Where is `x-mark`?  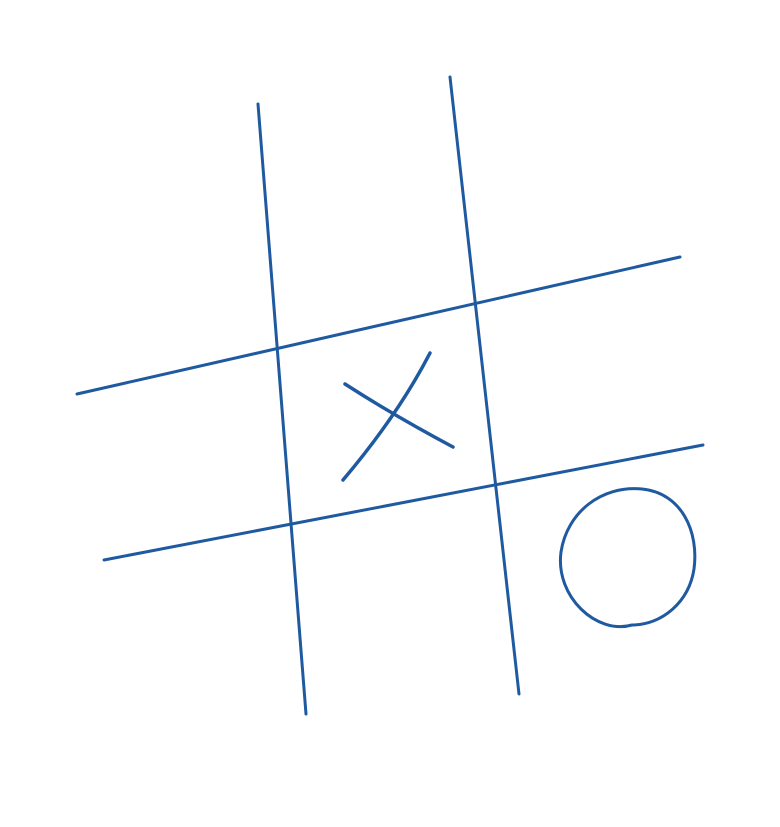
x-mark is located at coordinates (398, 416).